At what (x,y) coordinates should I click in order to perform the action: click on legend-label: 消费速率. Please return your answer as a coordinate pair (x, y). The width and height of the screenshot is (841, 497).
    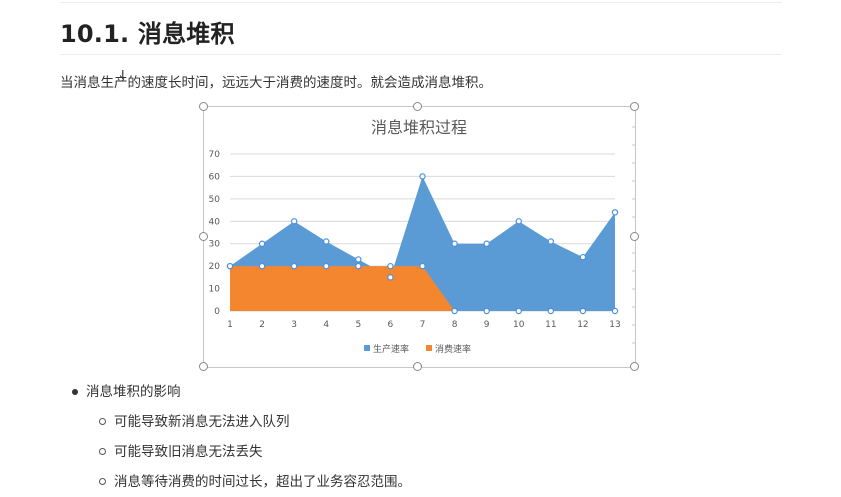
    Looking at the image, I should click on (453, 349).